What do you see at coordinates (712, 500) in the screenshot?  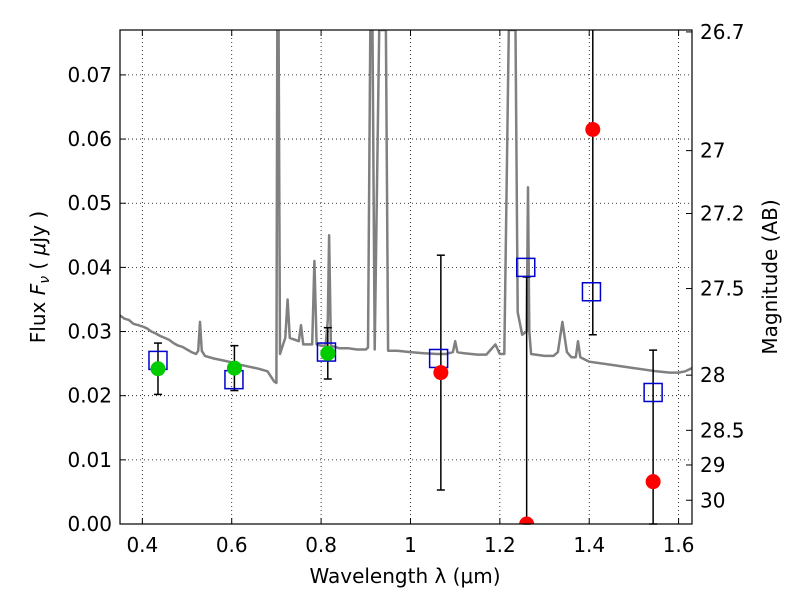 I see `y2-tick-label: 30` at bounding box center [712, 500].